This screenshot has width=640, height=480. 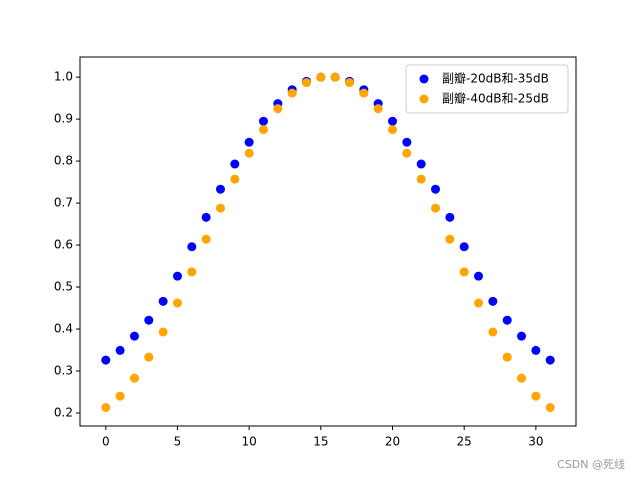 What do you see at coordinates (63, 77) in the screenshot?
I see `y-tick-label: 1.0` at bounding box center [63, 77].